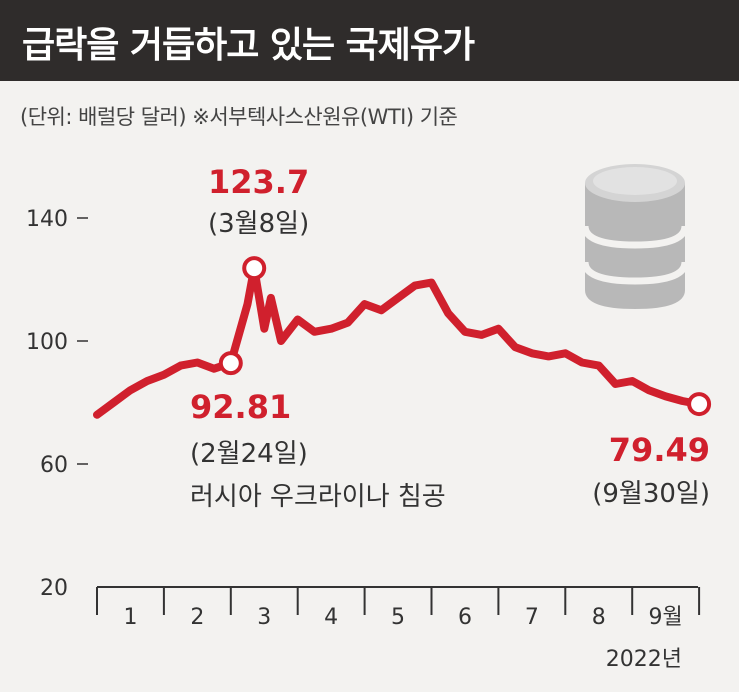 This screenshot has width=739, height=692. Describe the element at coordinates (644, 659) in the screenshot. I see `year-label: 2022년` at that location.